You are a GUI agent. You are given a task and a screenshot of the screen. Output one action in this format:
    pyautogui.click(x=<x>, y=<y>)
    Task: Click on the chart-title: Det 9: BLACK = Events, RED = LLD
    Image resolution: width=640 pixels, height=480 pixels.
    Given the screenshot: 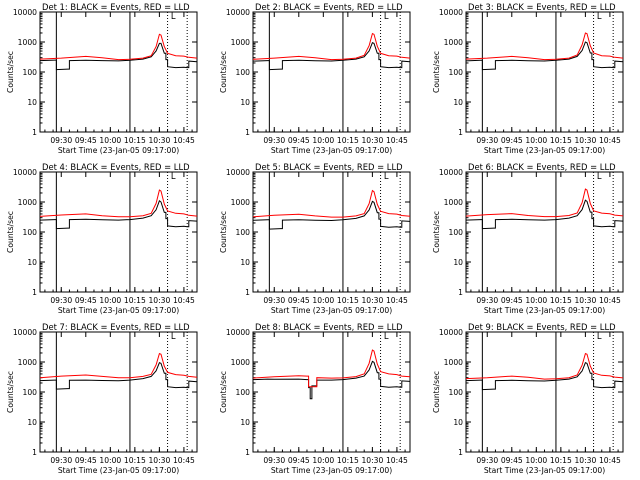 What is the action you would take?
    pyautogui.click(x=542, y=327)
    